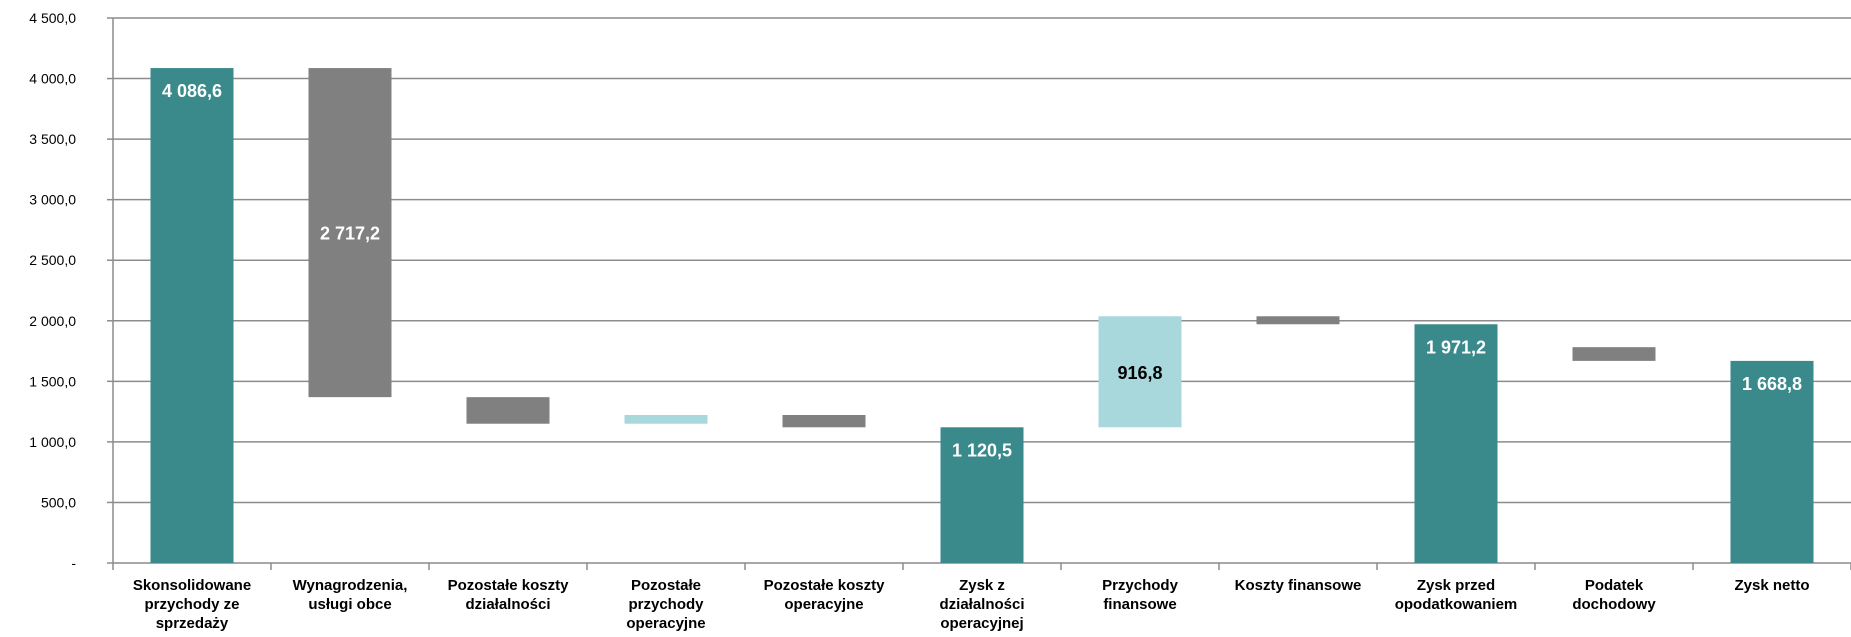 Image resolution: width=1851 pixels, height=637 pixels. What do you see at coordinates (52, 79) in the screenshot?
I see `y-tick-label: 4 000,0` at bounding box center [52, 79].